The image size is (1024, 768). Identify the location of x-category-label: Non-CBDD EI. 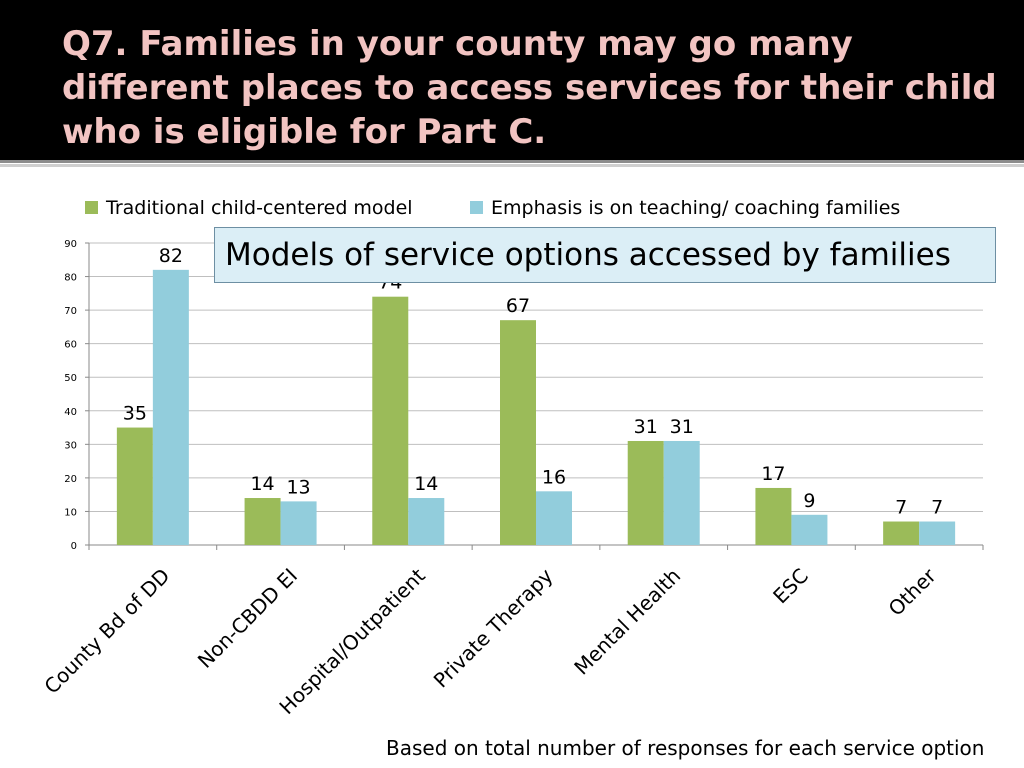
(247, 618).